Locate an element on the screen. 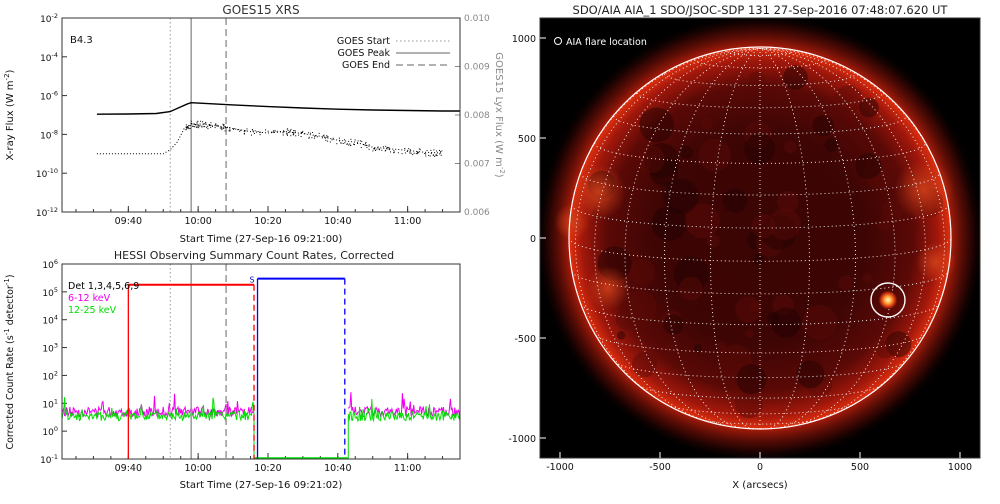 This screenshot has height=504, width=1000. goes-y-right-tick-label: 0.006 is located at coordinates (477, 213).